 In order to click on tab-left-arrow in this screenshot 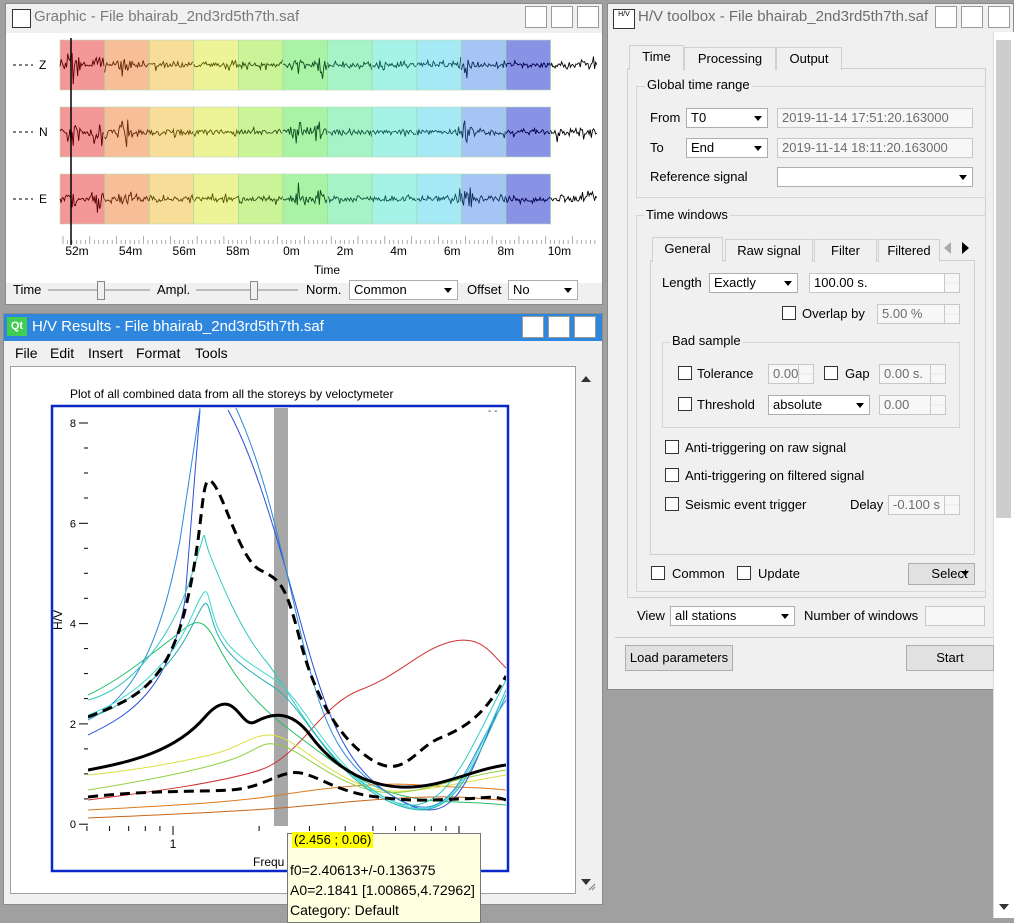, I will do `click(947, 248)`.